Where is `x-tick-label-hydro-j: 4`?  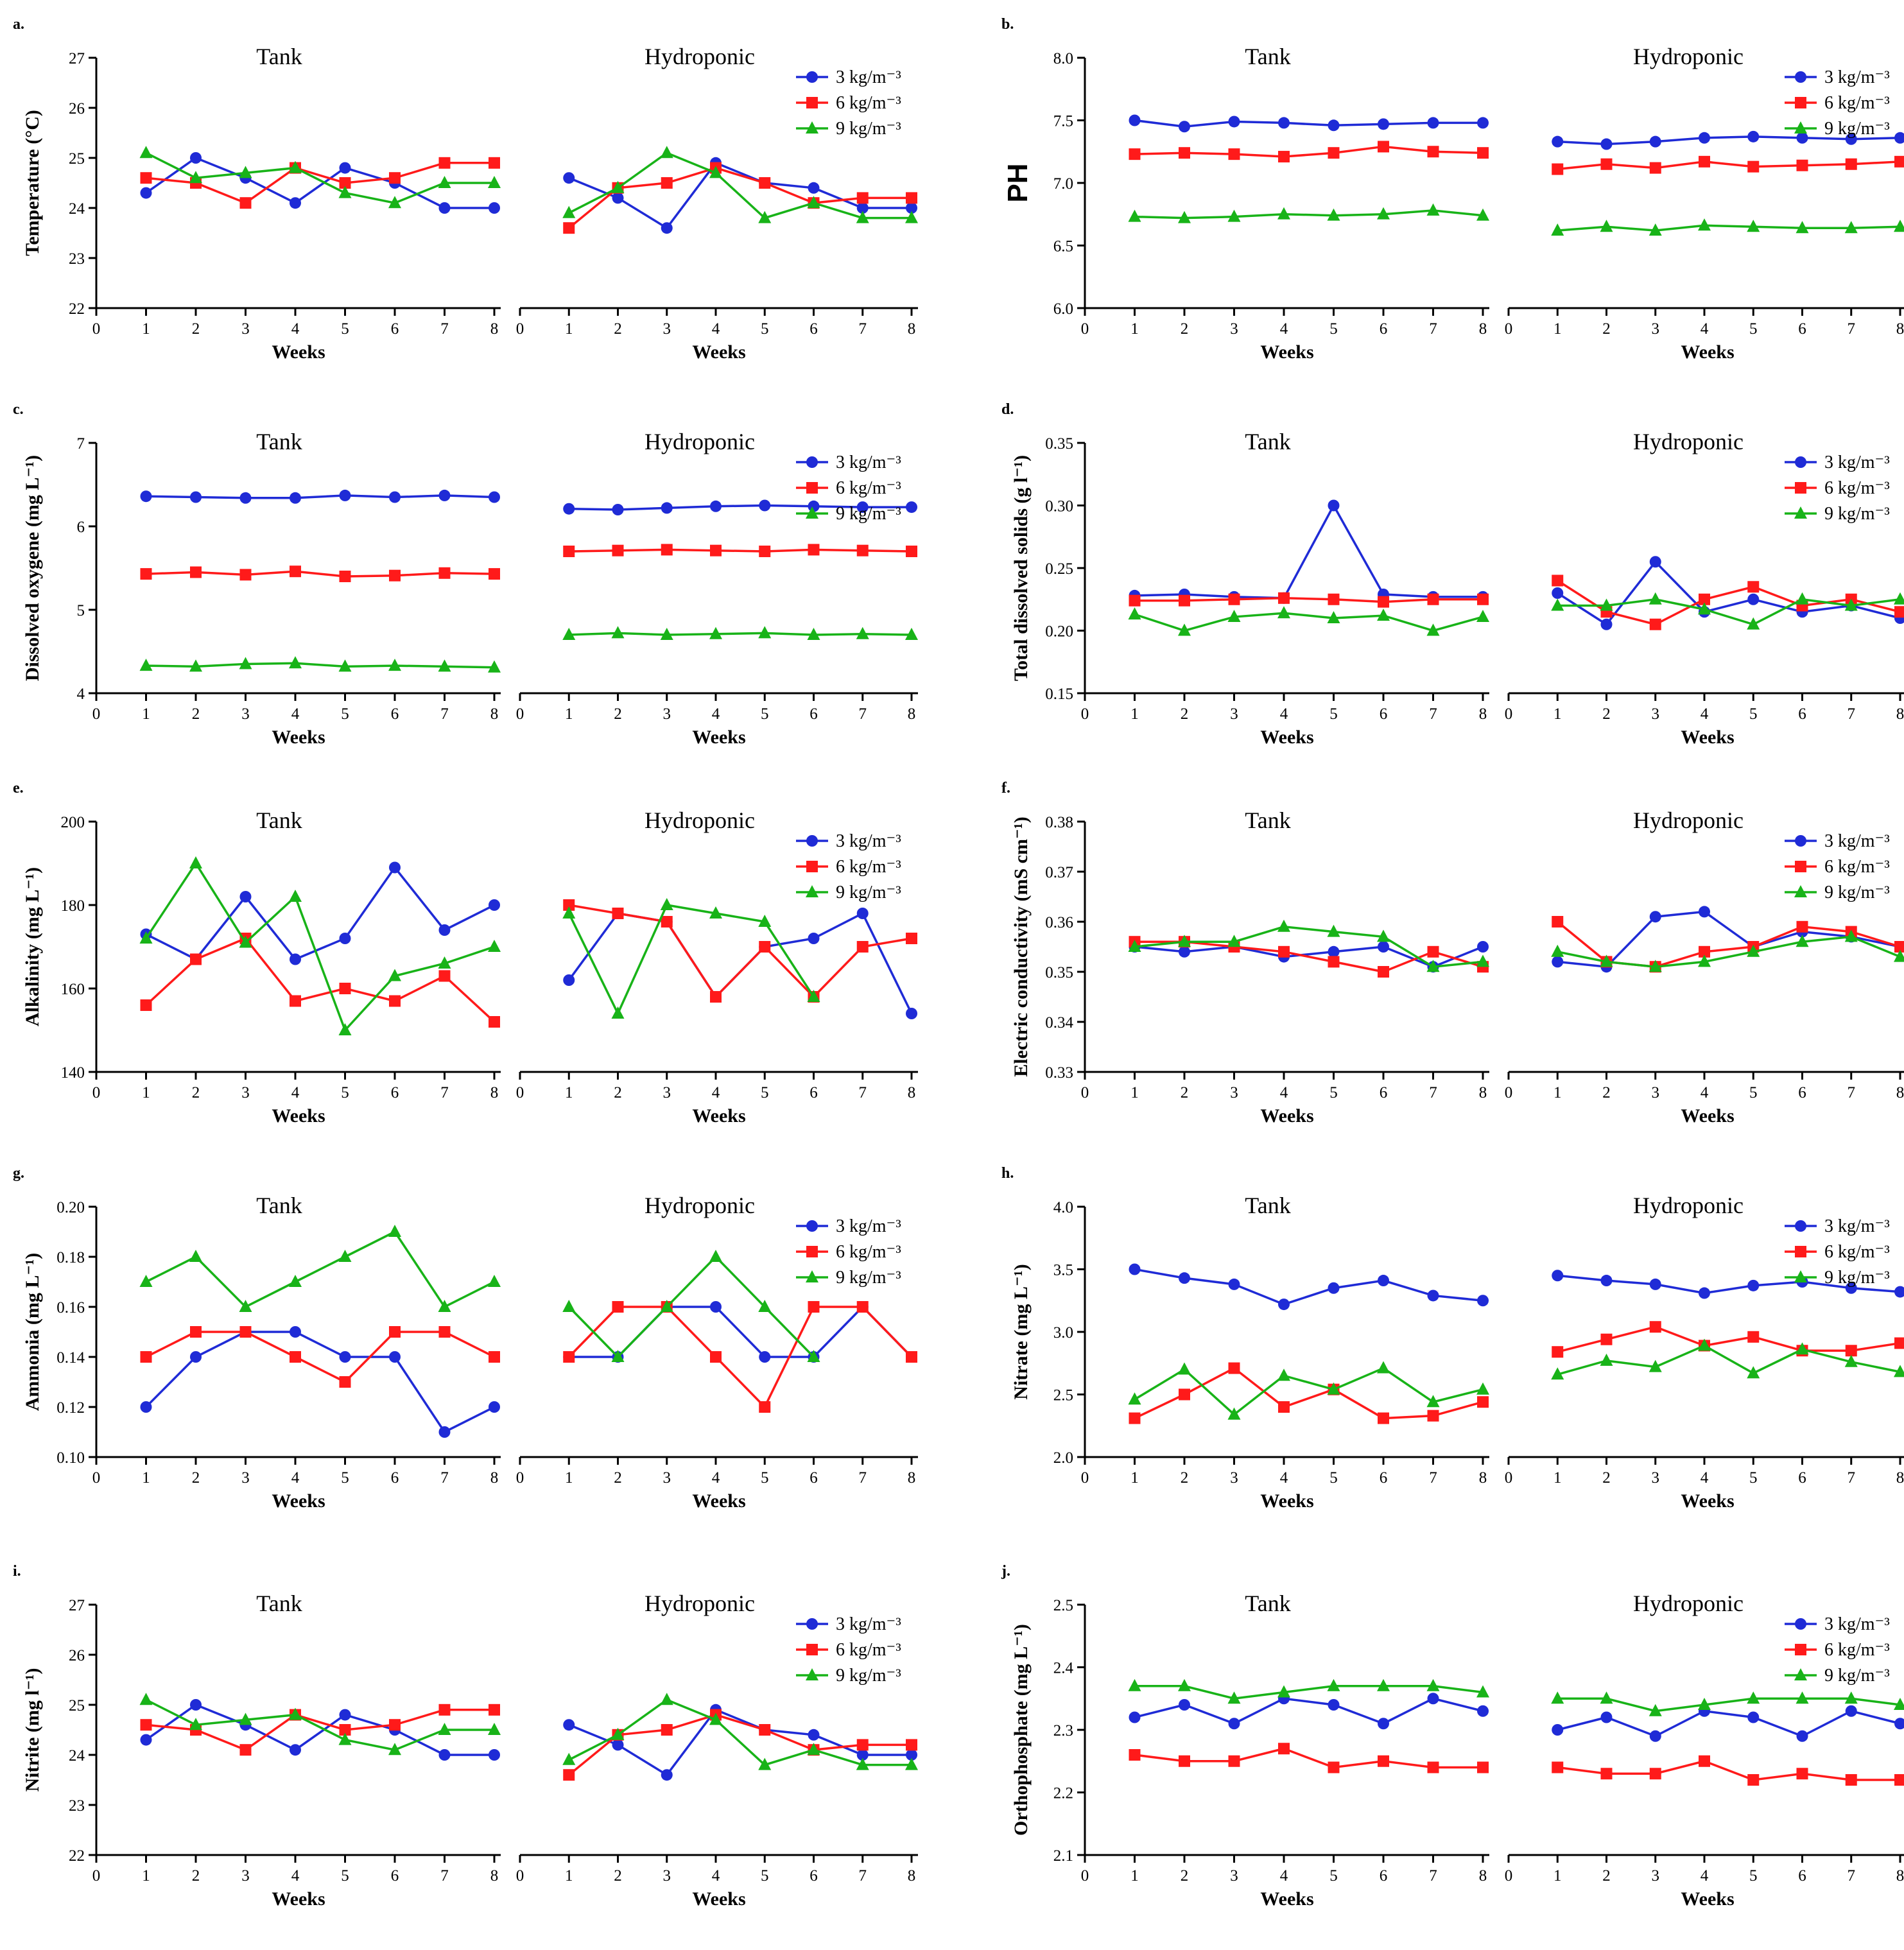 x-tick-label-hydro-j: 4 is located at coordinates (1705, 1876).